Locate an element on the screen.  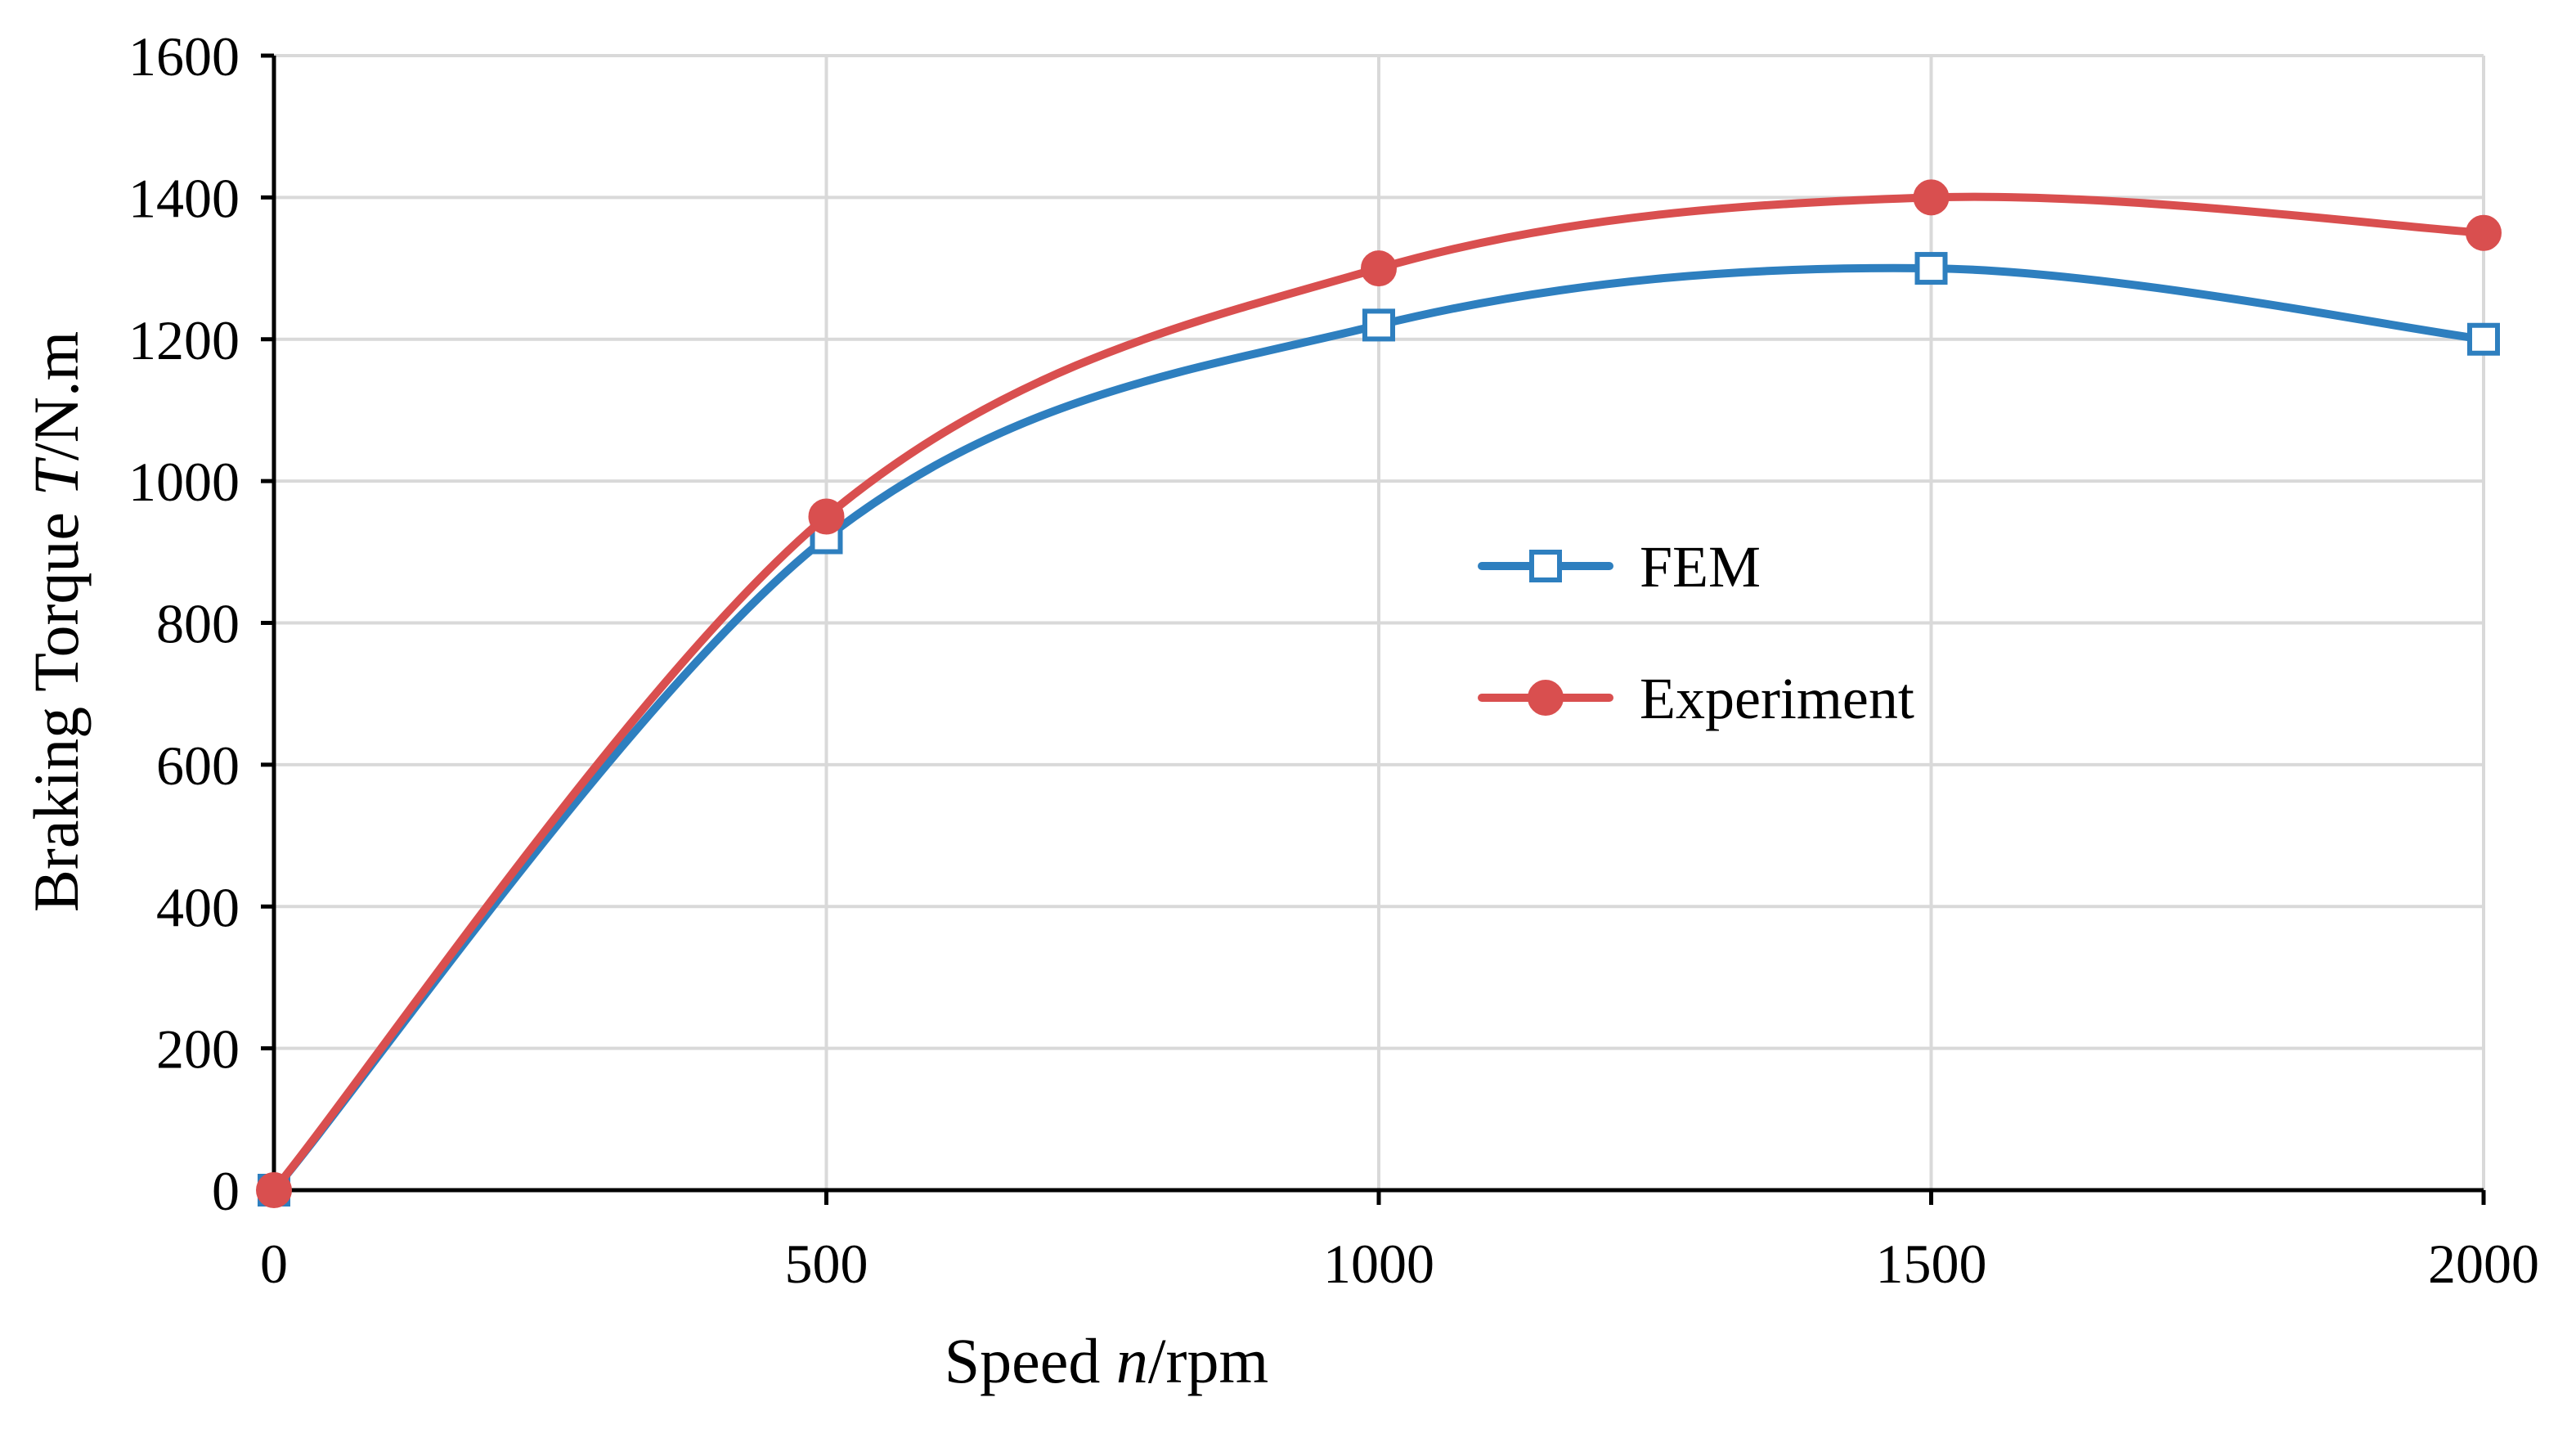
y-tick-label: 200 is located at coordinates (198, 1049).